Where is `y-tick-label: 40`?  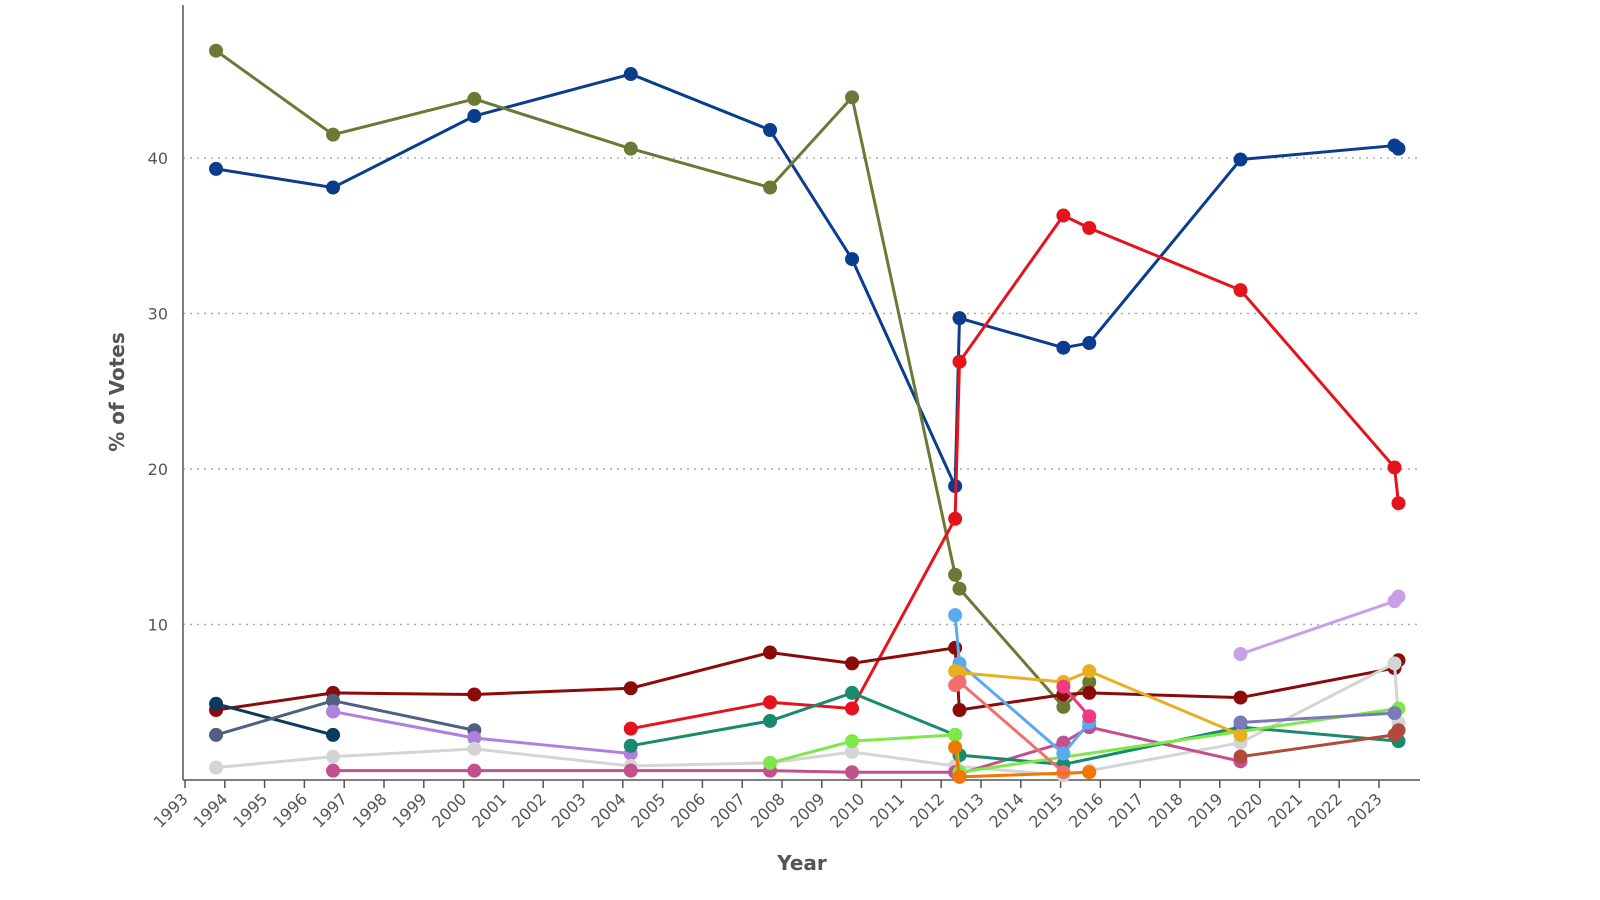
y-tick-label: 40 is located at coordinates (158, 158).